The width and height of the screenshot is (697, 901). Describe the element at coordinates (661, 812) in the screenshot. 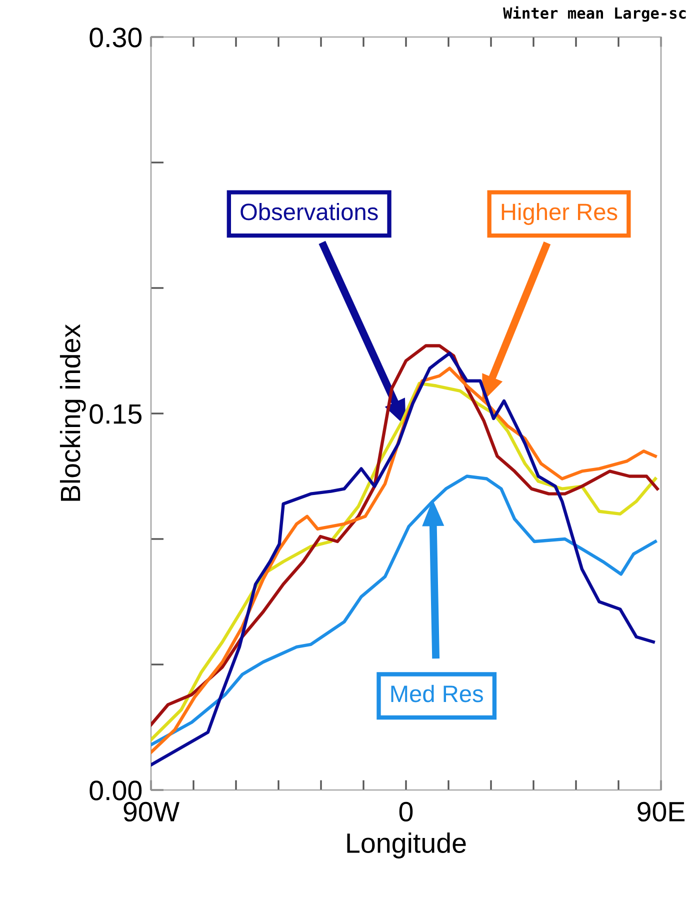

I see `x-tick-label: 90E` at that location.